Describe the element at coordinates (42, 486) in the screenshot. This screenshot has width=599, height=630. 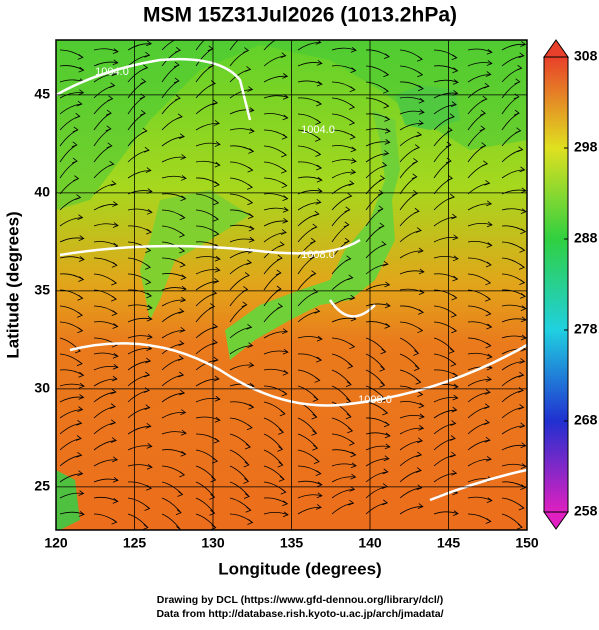
I see `y-tick-label: 25` at that location.